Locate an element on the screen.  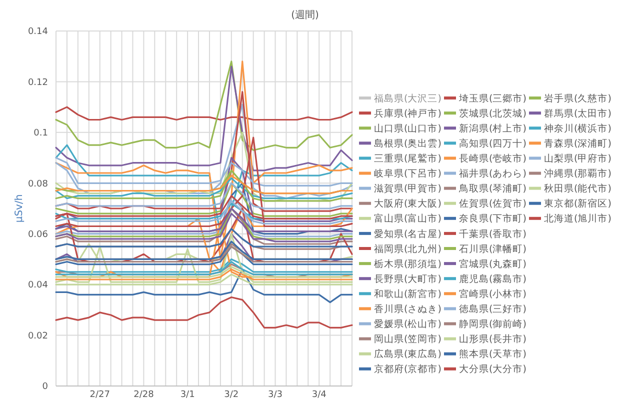
y-tick-label: 0.14 is located at coordinates (38, 32).